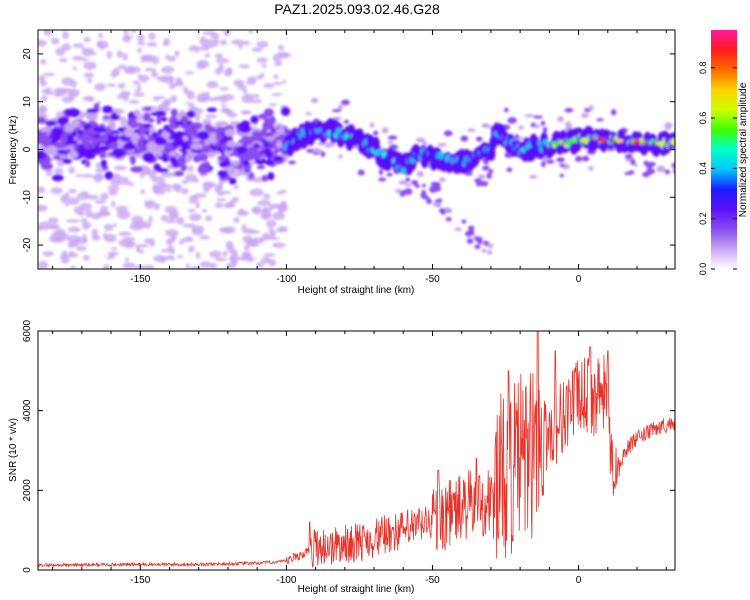  What do you see at coordinates (703, 67) in the screenshot?
I see `colorbar-tick-label: 0.8` at bounding box center [703, 67].